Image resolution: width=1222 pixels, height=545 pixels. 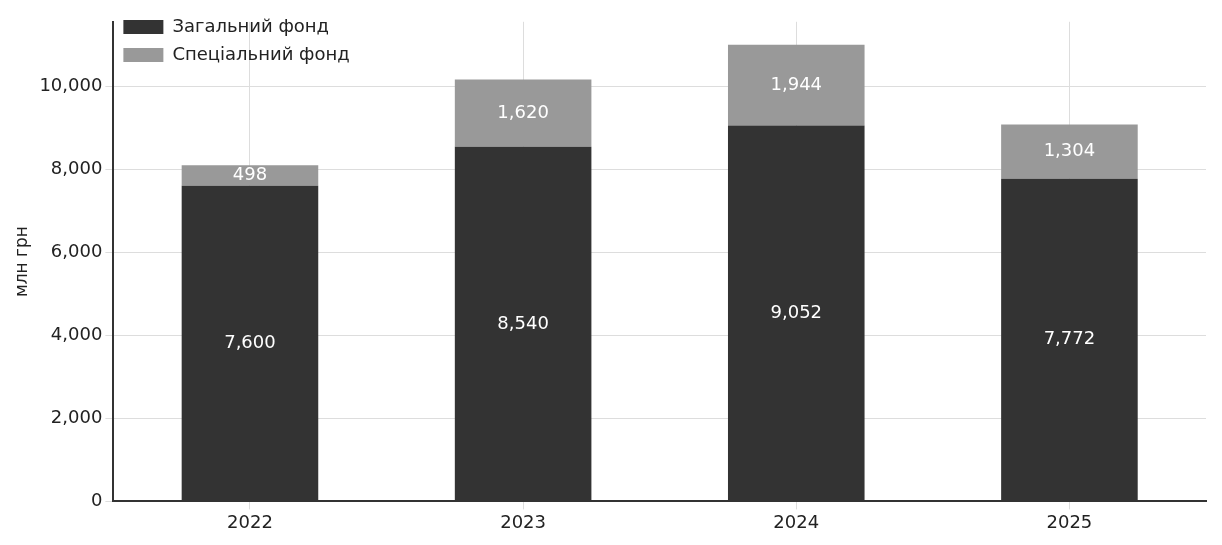 I want to click on x-tick-label: 2022, so click(x=250, y=521).